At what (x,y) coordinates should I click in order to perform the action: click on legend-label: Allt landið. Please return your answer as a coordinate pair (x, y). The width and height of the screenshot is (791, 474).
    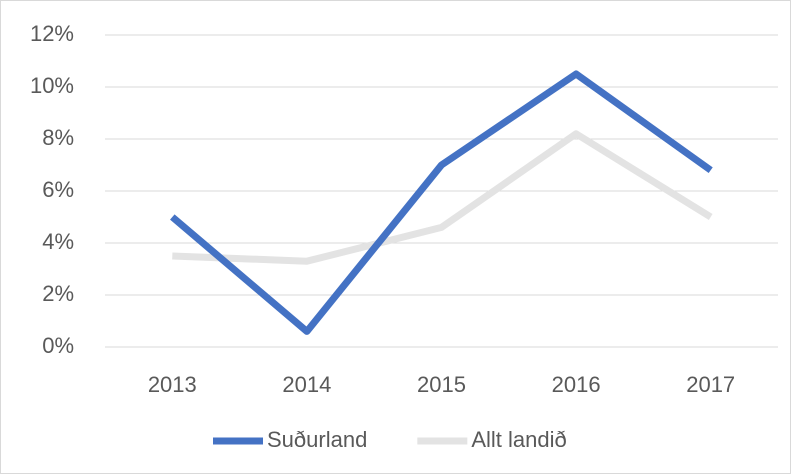
    Looking at the image, I should click on (518, 439).